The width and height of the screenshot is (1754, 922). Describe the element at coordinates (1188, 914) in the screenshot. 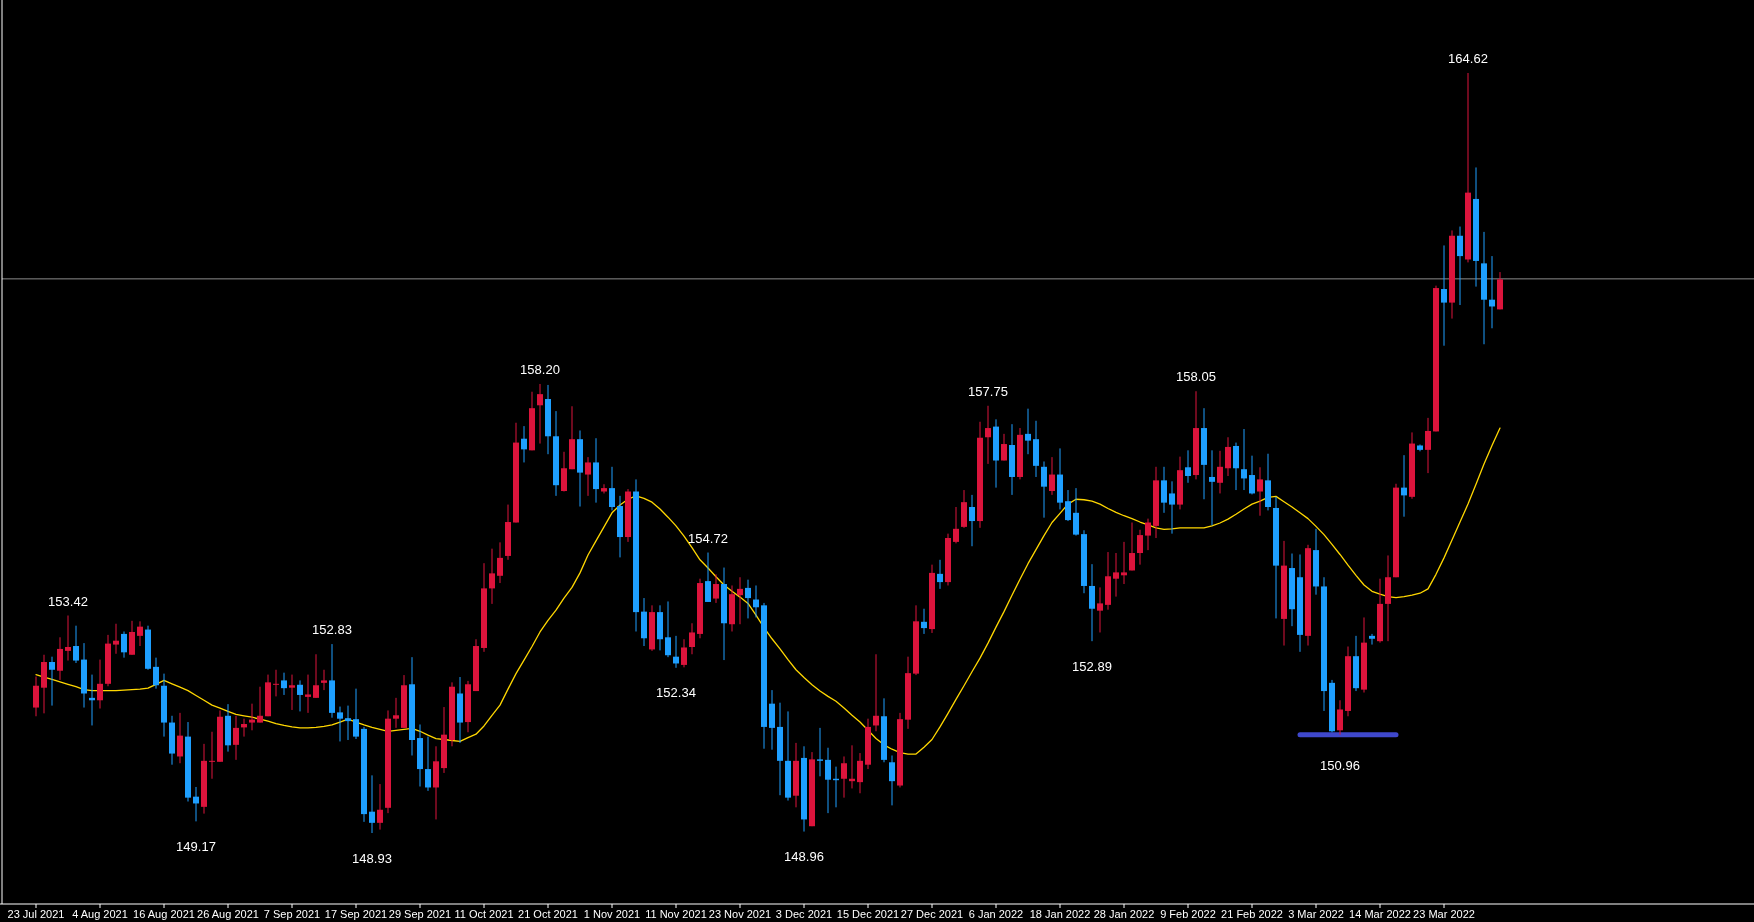

I see `x-tick-label: 9 Feb 2022` at that location.